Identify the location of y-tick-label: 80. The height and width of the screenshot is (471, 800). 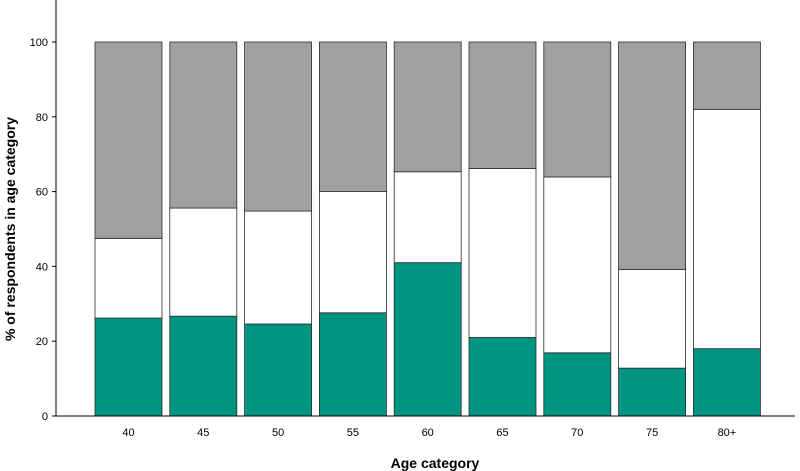
(42, 118).